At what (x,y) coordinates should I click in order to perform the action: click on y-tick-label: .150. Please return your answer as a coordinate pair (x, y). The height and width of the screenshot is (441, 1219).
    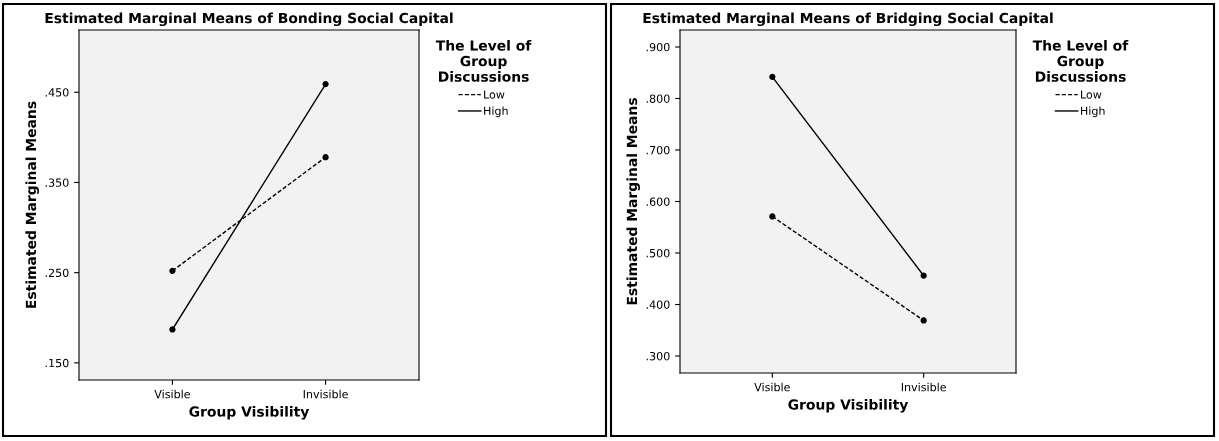
    Looking at the image, I should click on (57, 363).